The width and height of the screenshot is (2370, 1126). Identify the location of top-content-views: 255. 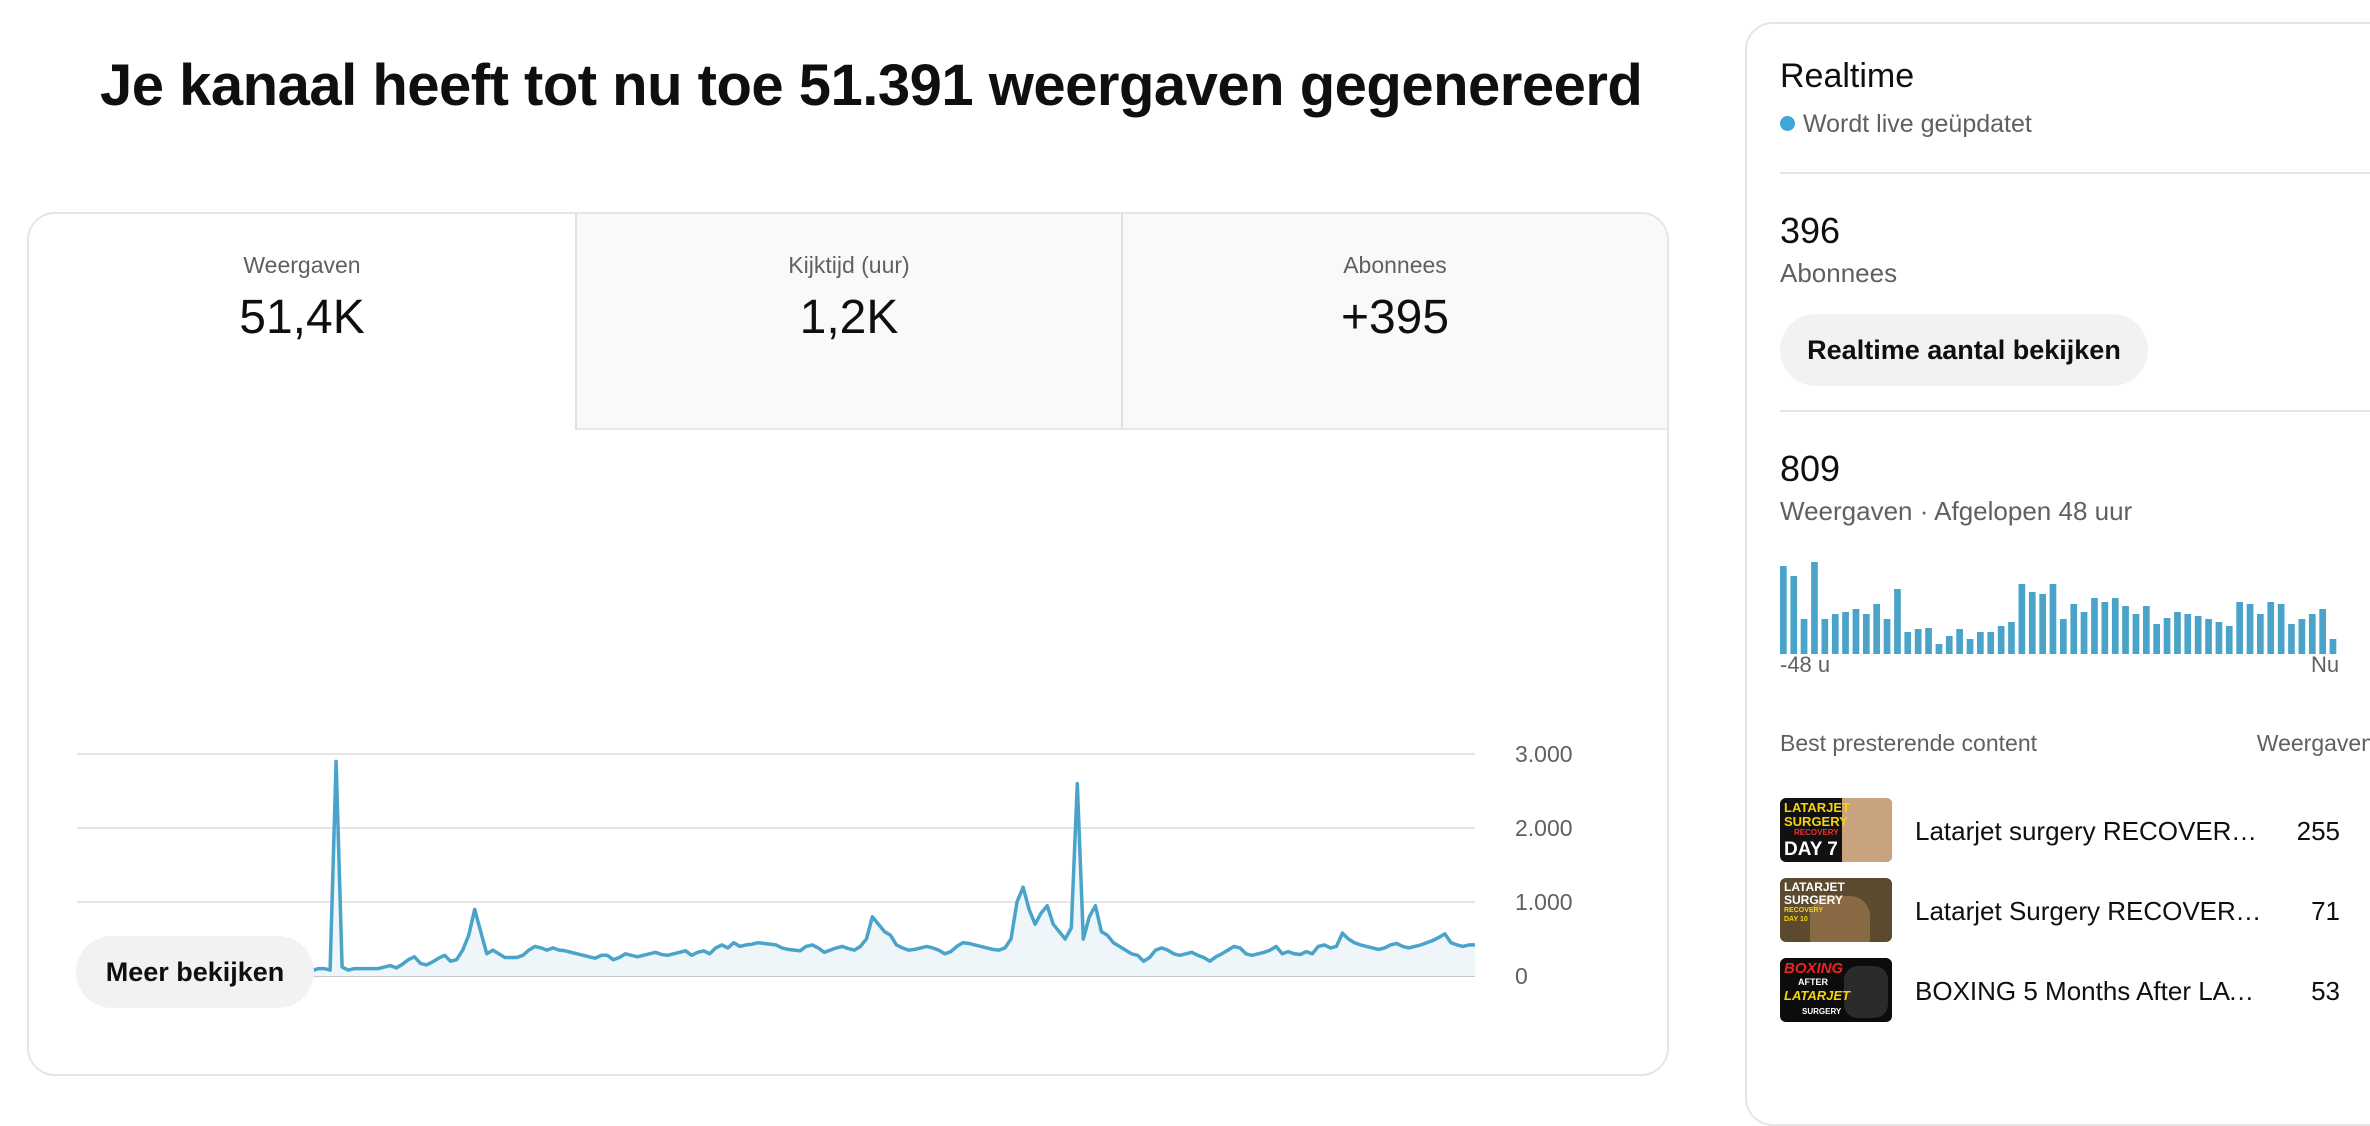
(2318, 831).